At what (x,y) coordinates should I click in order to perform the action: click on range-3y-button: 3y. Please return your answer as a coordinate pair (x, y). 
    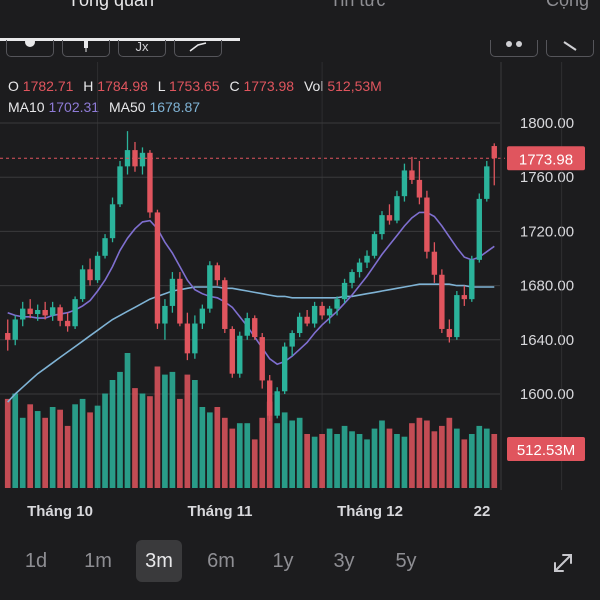
    Looking at the image, I should click on (344, 561).